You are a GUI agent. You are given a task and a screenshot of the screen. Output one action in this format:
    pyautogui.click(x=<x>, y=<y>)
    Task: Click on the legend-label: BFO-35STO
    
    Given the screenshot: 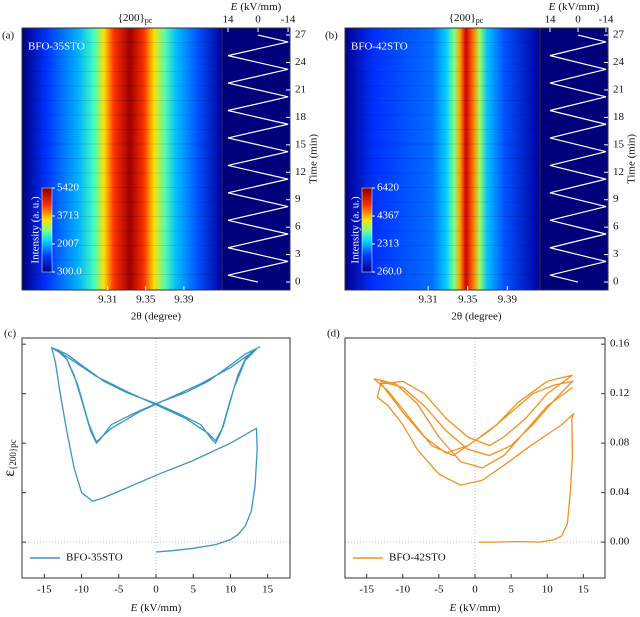 What is the action you would take?
    pyautogui.click(x=94, y=558)
    